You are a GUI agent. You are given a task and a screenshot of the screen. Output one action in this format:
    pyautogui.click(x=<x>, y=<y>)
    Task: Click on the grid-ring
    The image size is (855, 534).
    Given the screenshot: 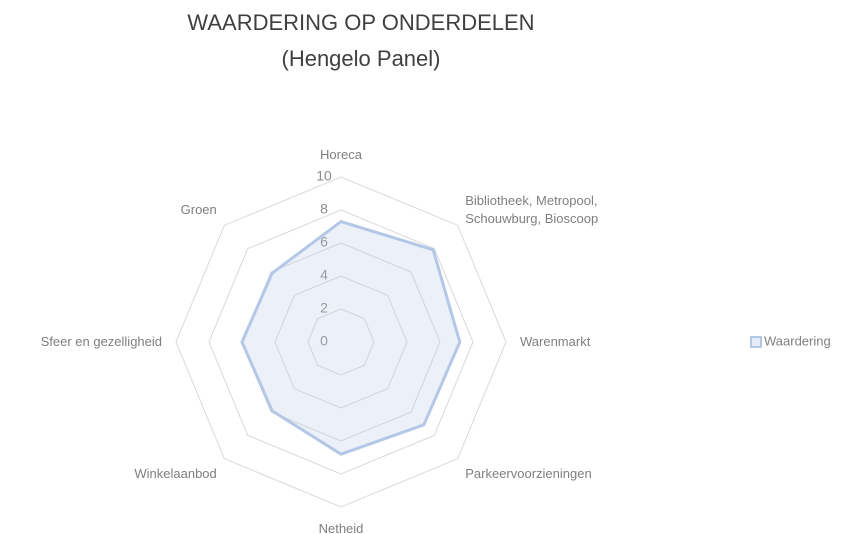 What is the action you would take?
    pyautogui.click(x=341, y=342)
    